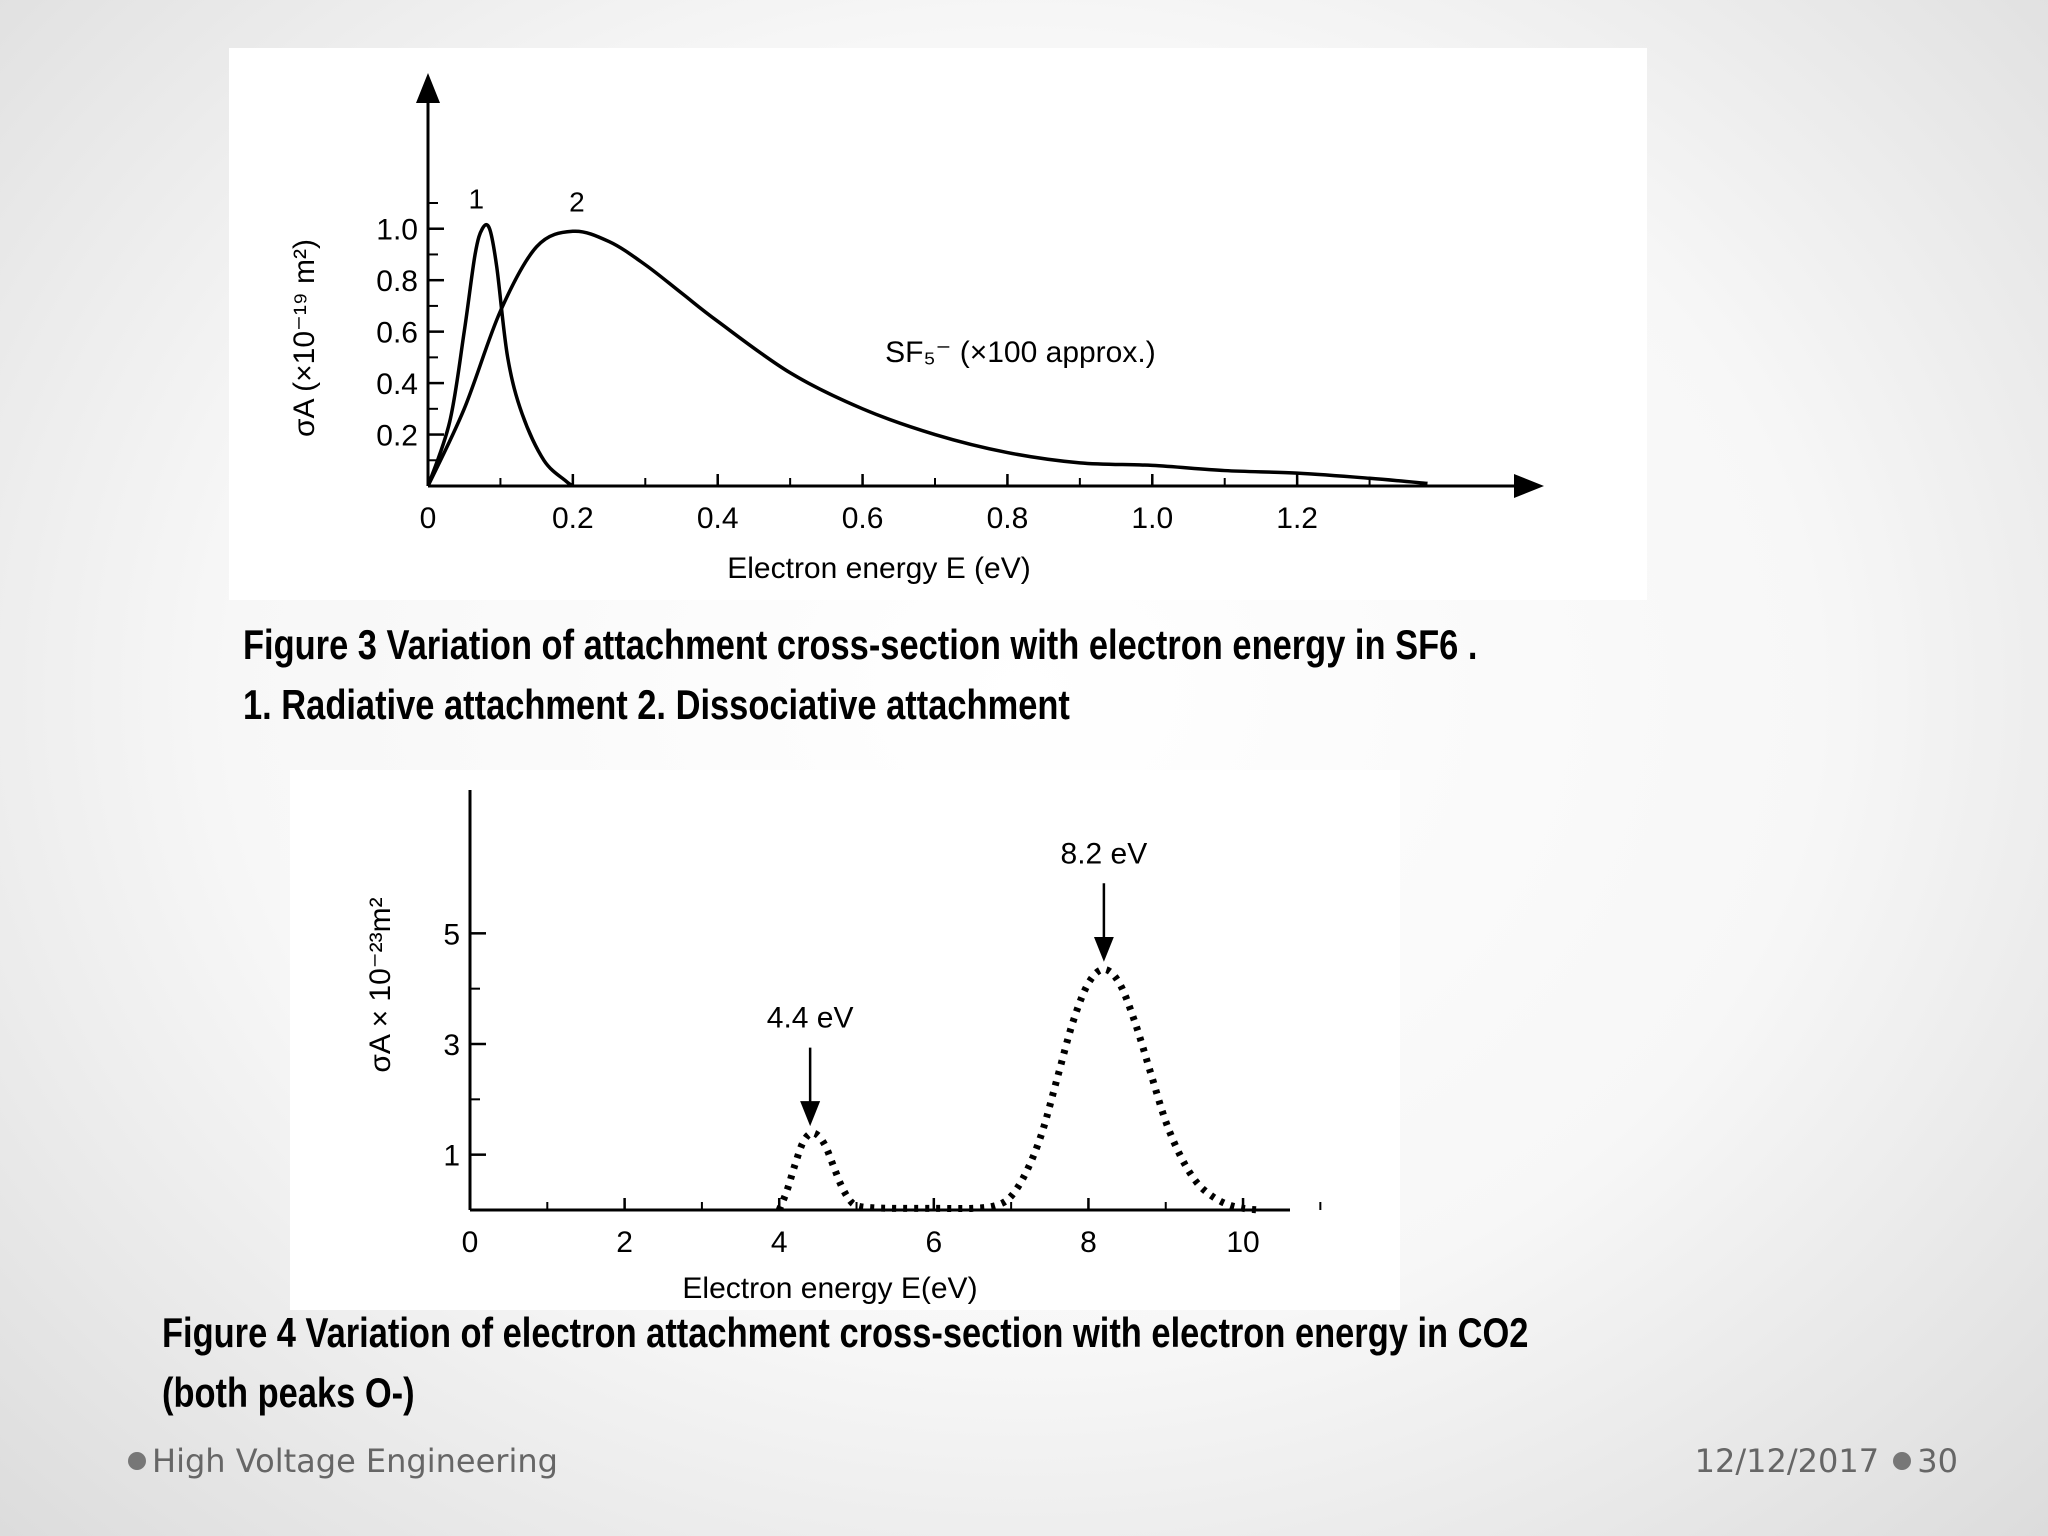 This screenshot has width=2048, height=1536. What do you see at coordinates (810, 1018) in the screenshot?
I see `peak-annotation: 4.4 eV` at bounding box center [810, 1018].